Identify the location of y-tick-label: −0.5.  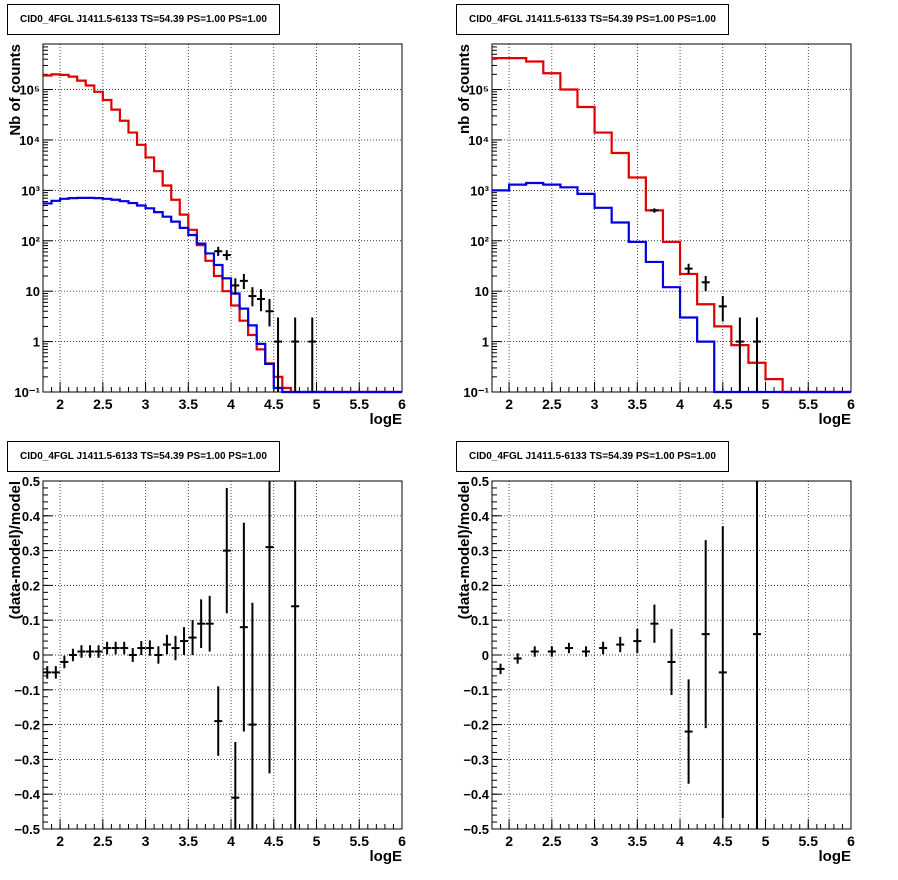
(476, 829).